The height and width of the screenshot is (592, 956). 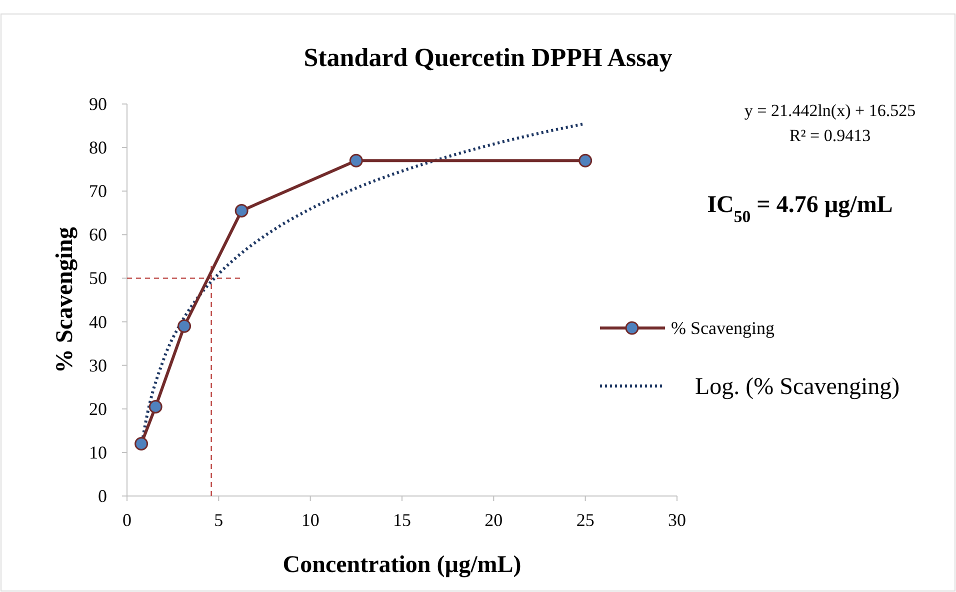 What do you see at coordinates (65, 300) in the screenshot?
I see `y-axis-title: % Scavenging` at bounding box center [65, 300].